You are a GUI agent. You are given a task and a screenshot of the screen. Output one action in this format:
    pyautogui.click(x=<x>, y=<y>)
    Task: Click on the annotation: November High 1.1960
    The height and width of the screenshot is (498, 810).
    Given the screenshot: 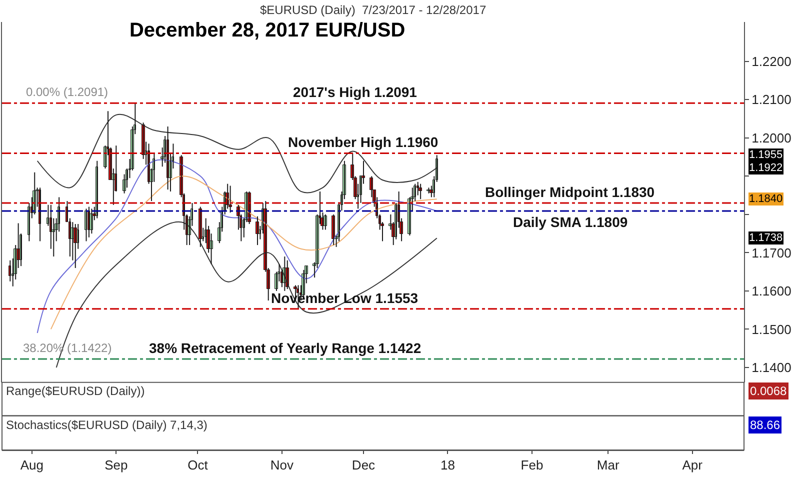 What is the action you would take?
    pyautogui.click(x=363, y=142)
    